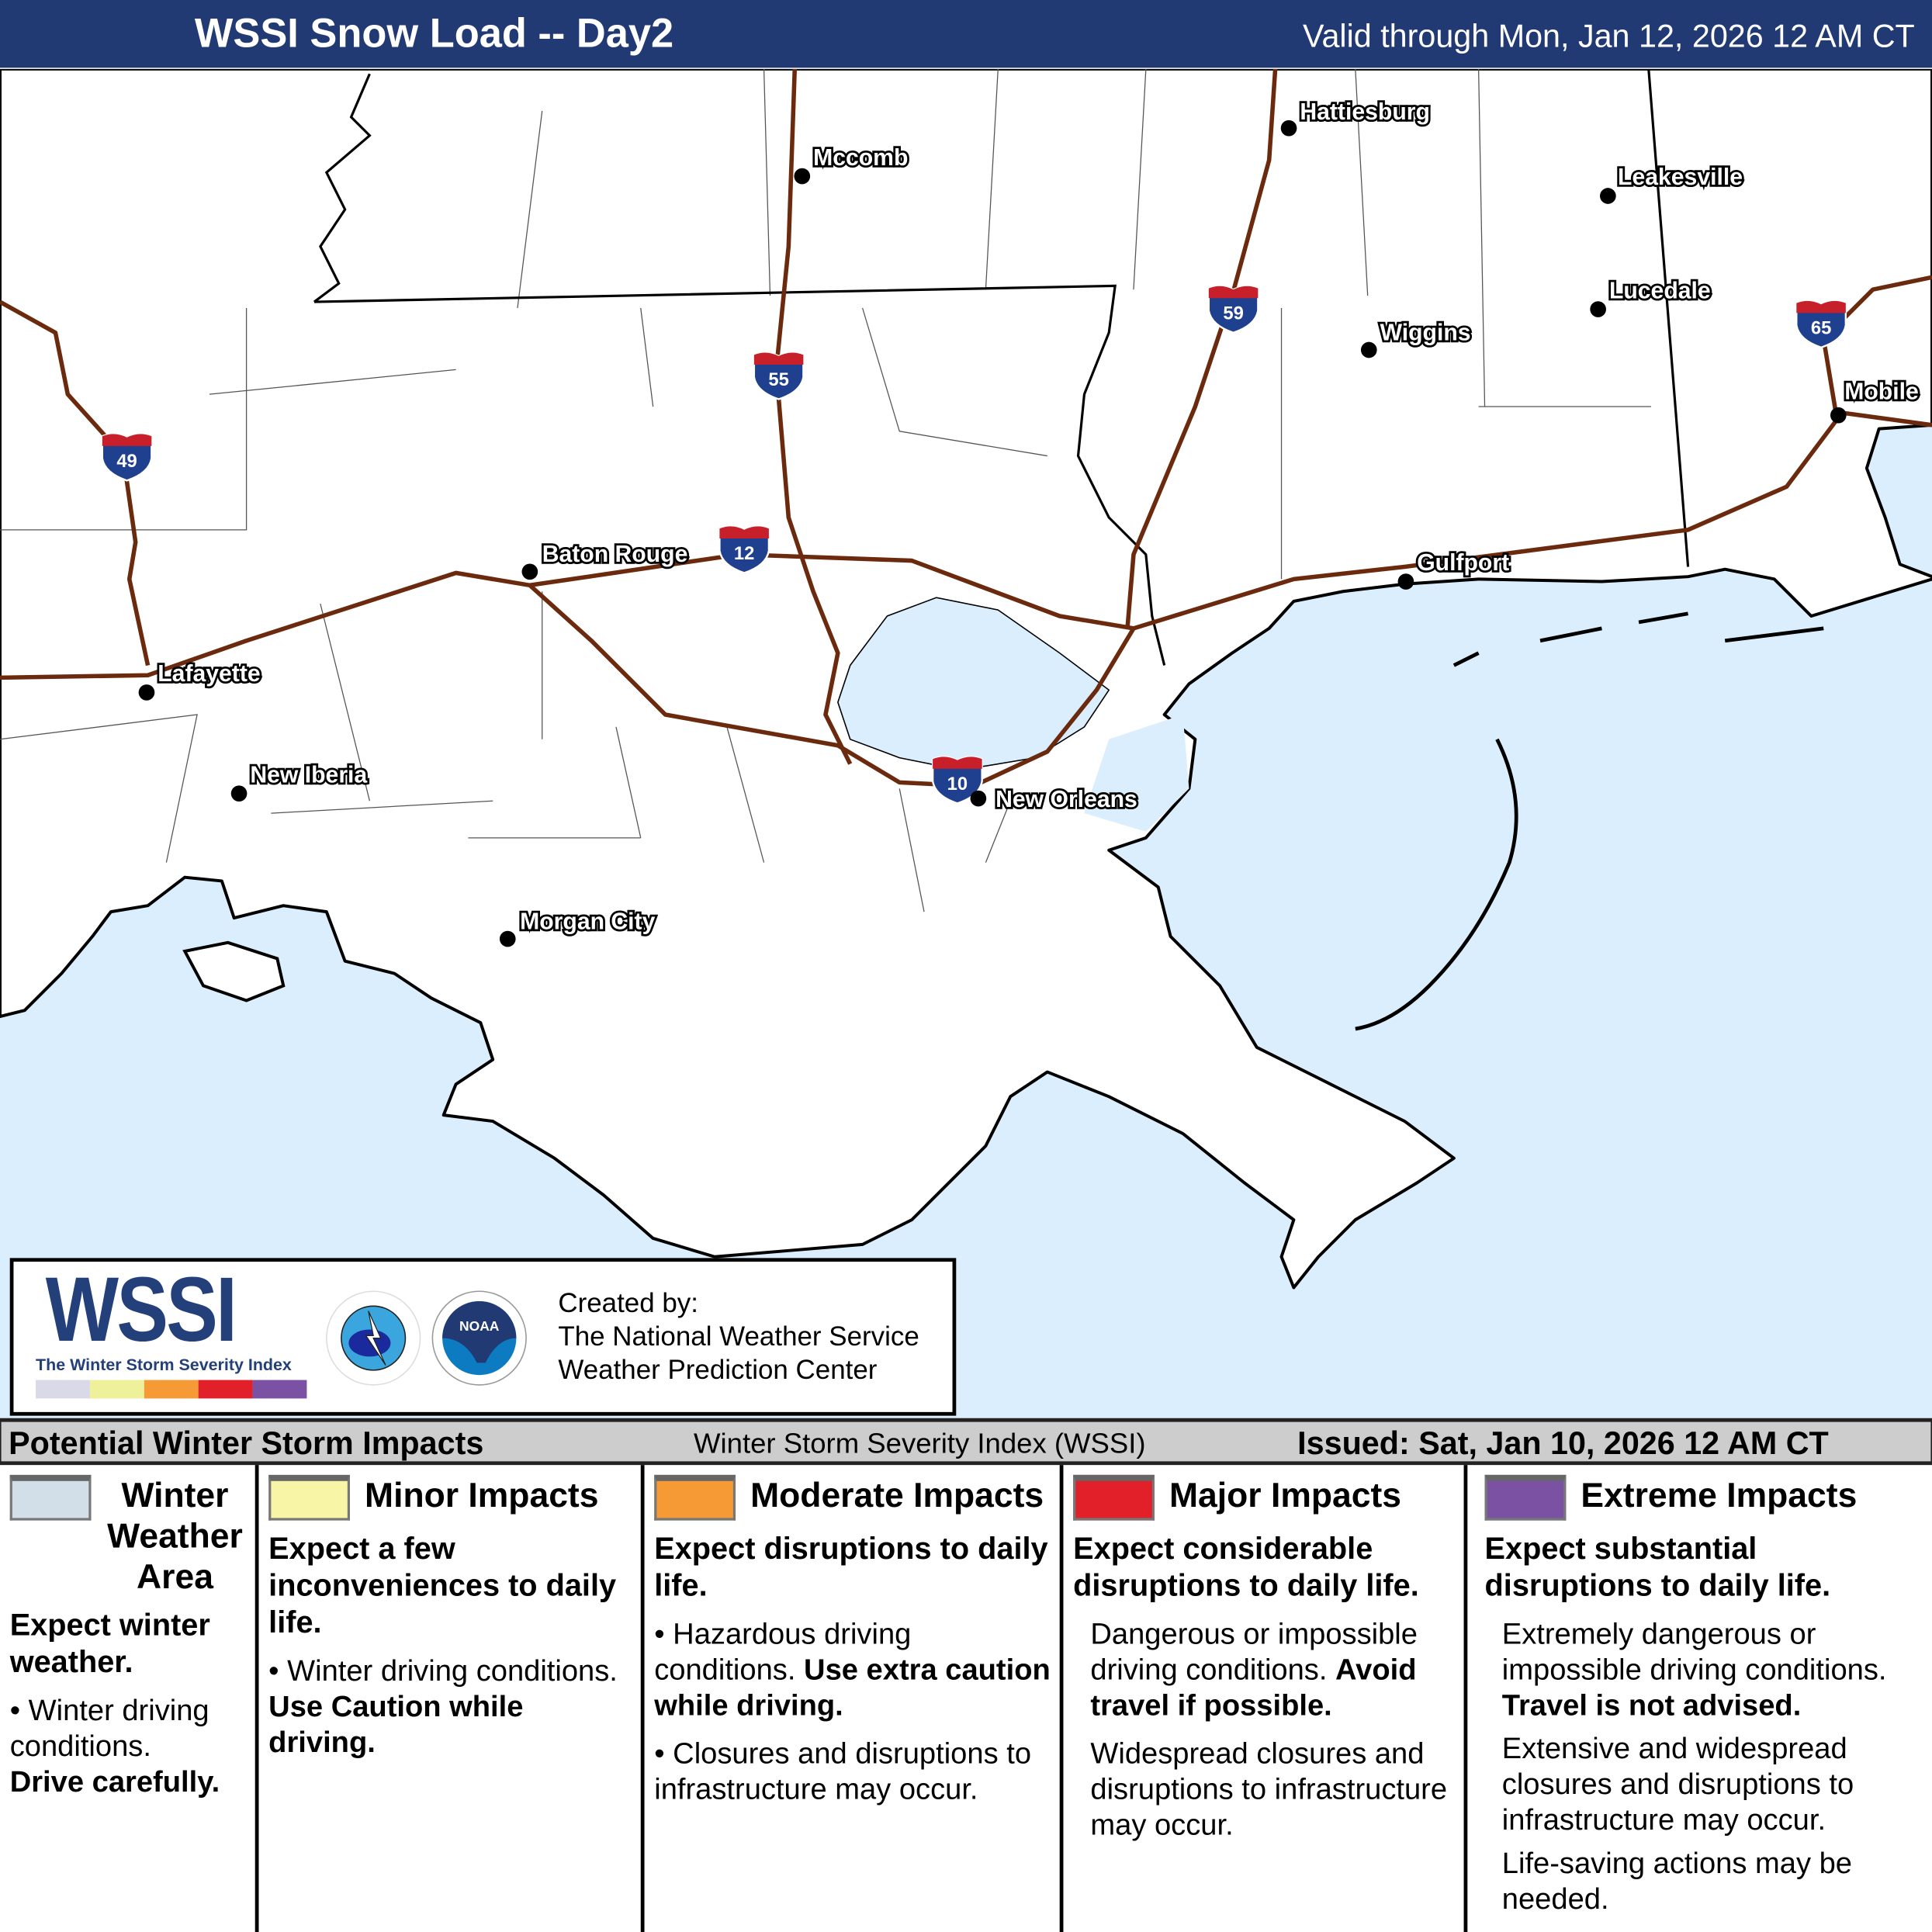 This screenshot has width=1932, height=1932. Describe the element at coordinates (628, 1303) in the screenshot. I see `credit-line: Created by:` at that location.